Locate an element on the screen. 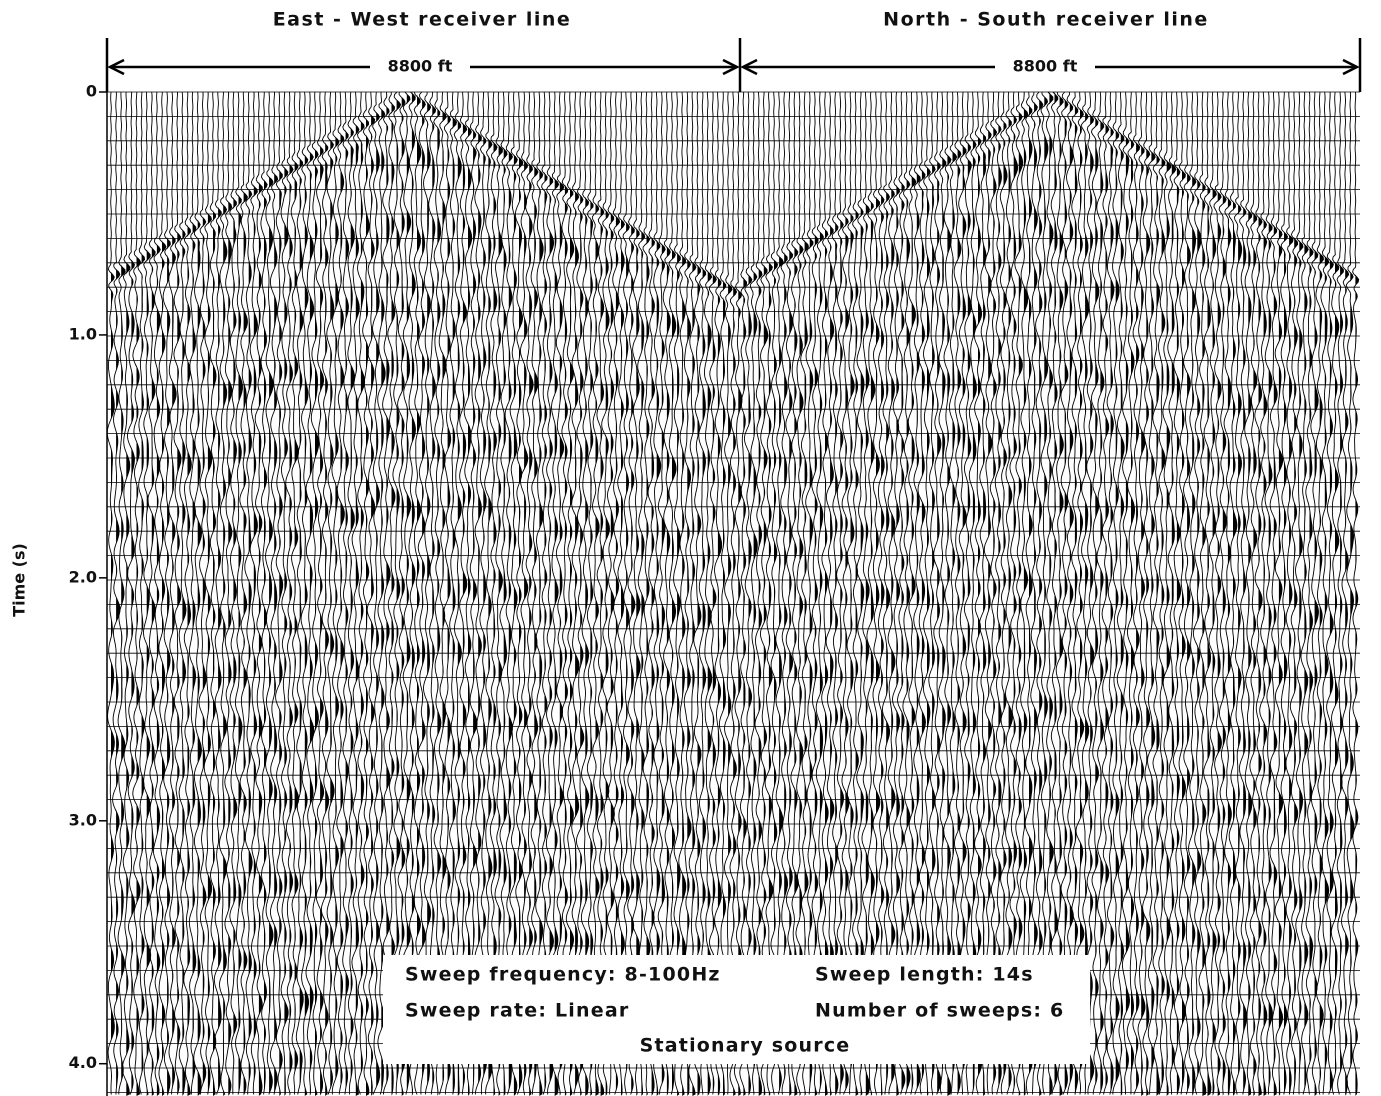  y-axis-label: Time (s) is located at coordinates (19, 580).